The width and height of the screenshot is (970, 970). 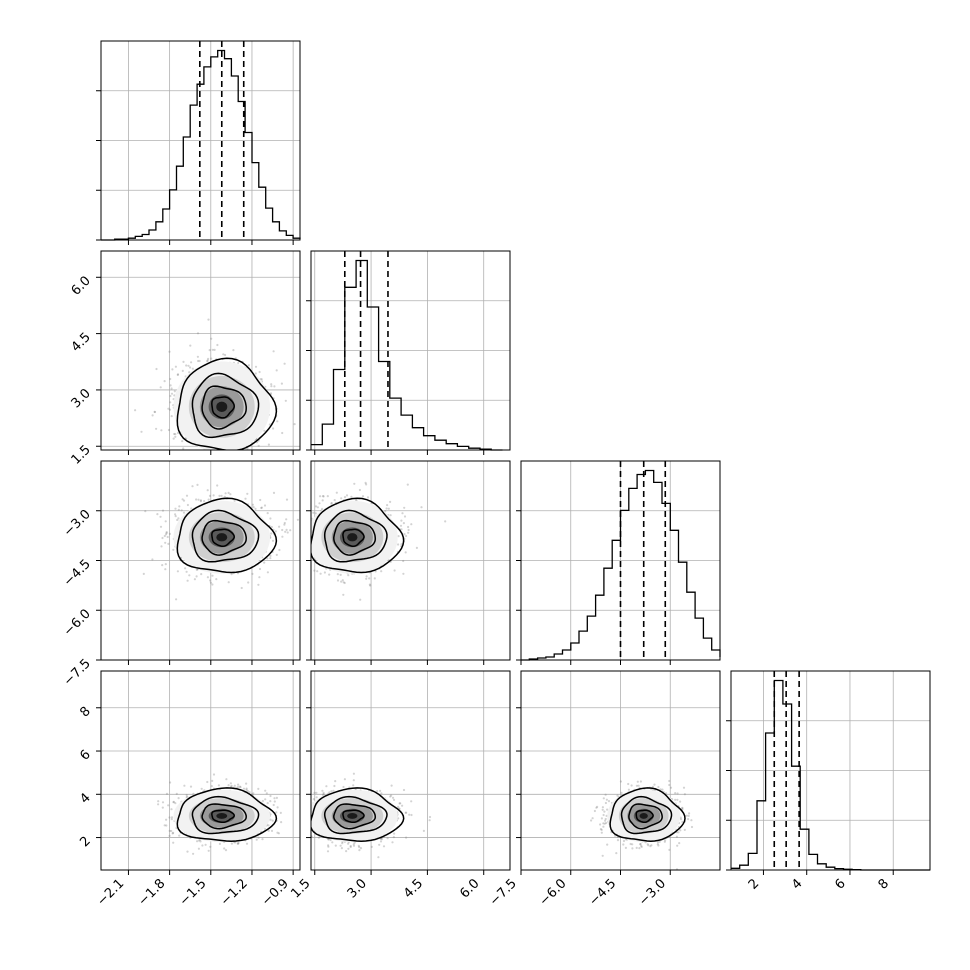 I want to click on panel-content, so click(x=368, y=815).